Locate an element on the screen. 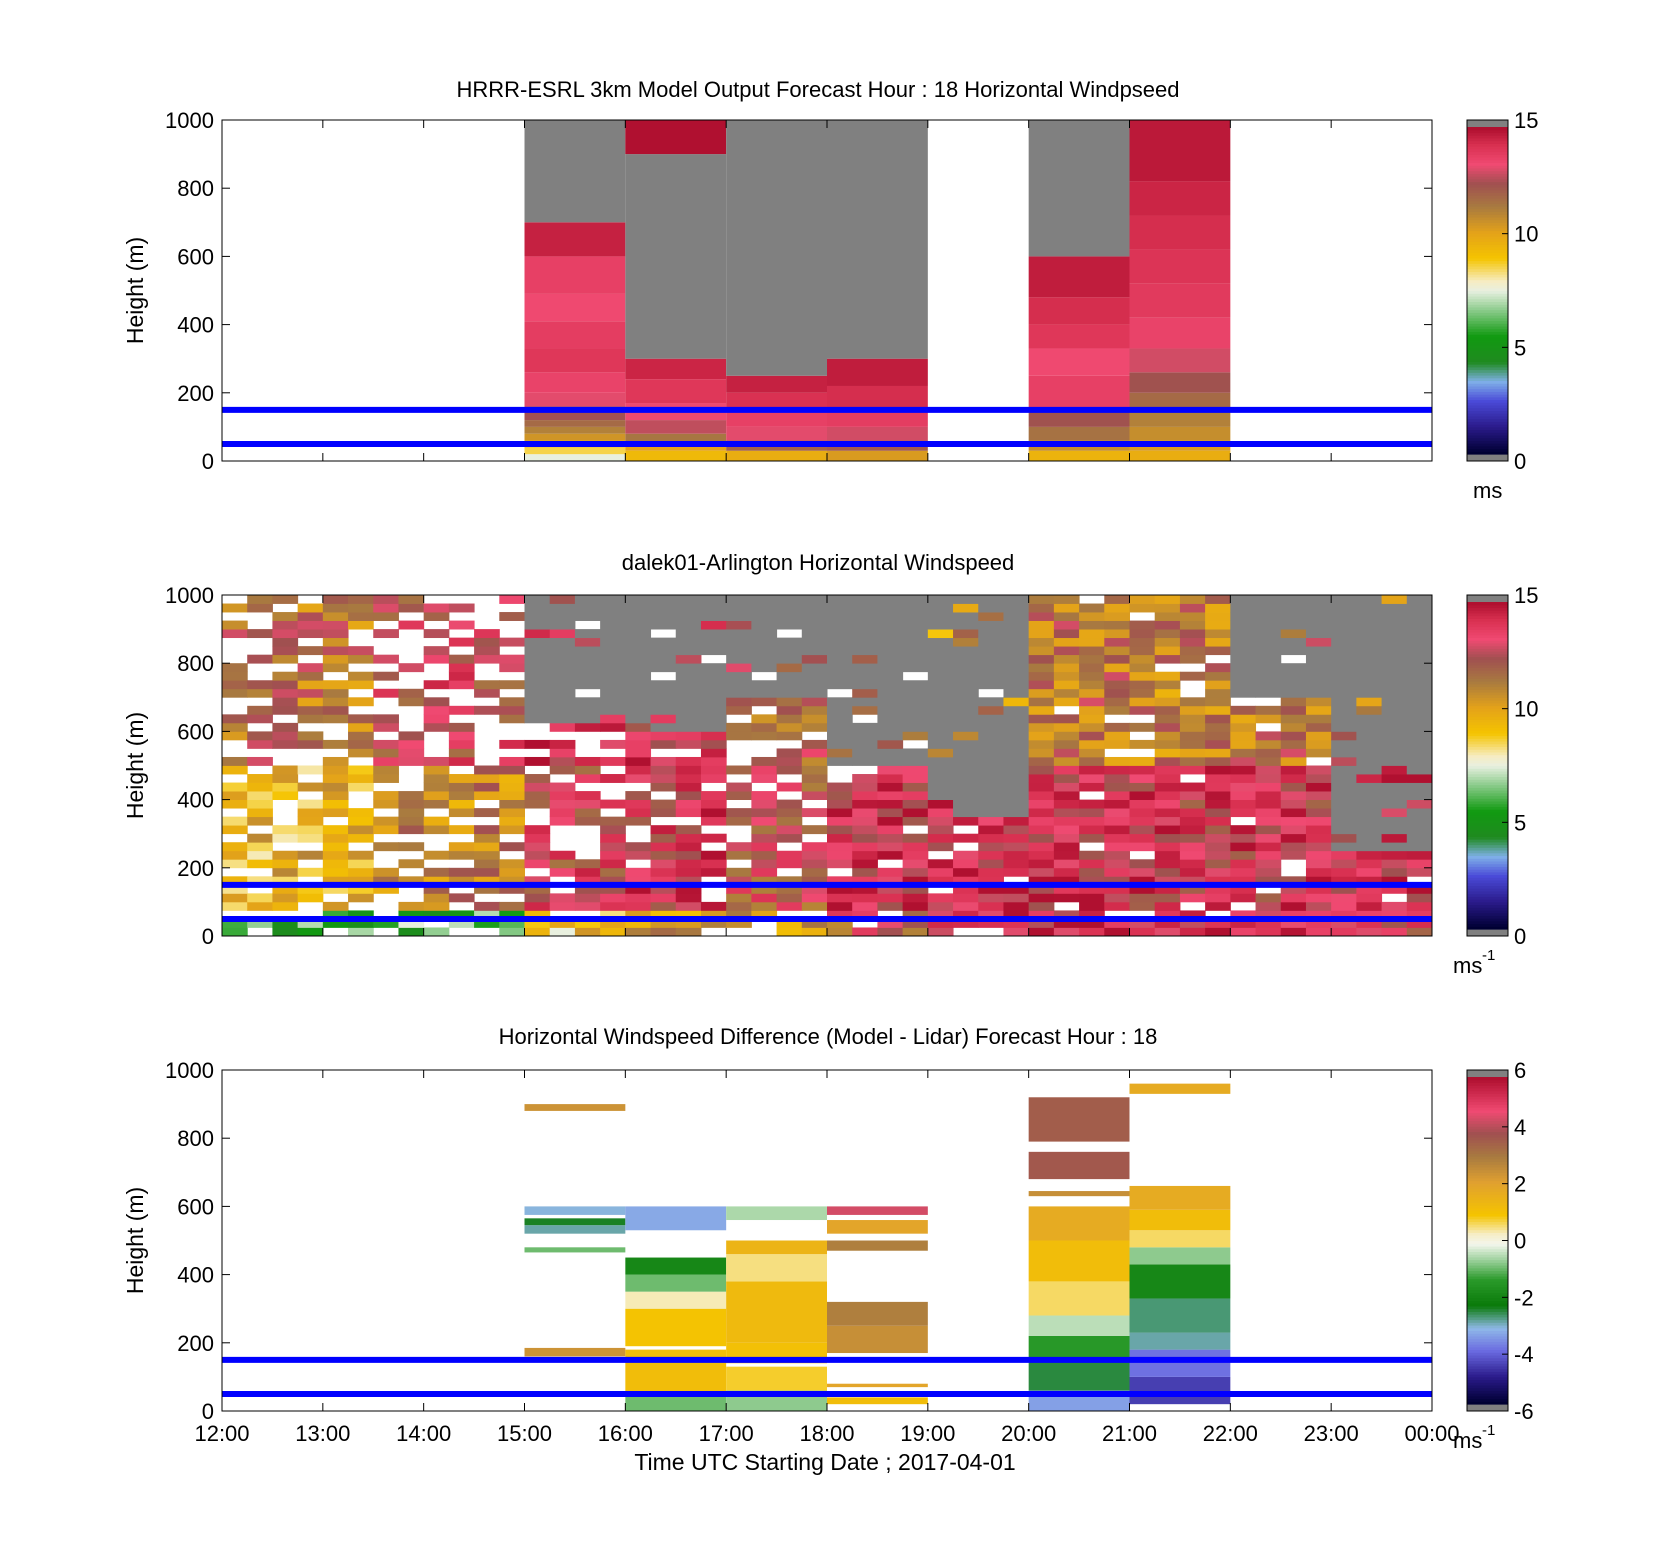 This screenshot has width=1680, height=1561. colorbar-cap is located at coordinates (1487, 932).